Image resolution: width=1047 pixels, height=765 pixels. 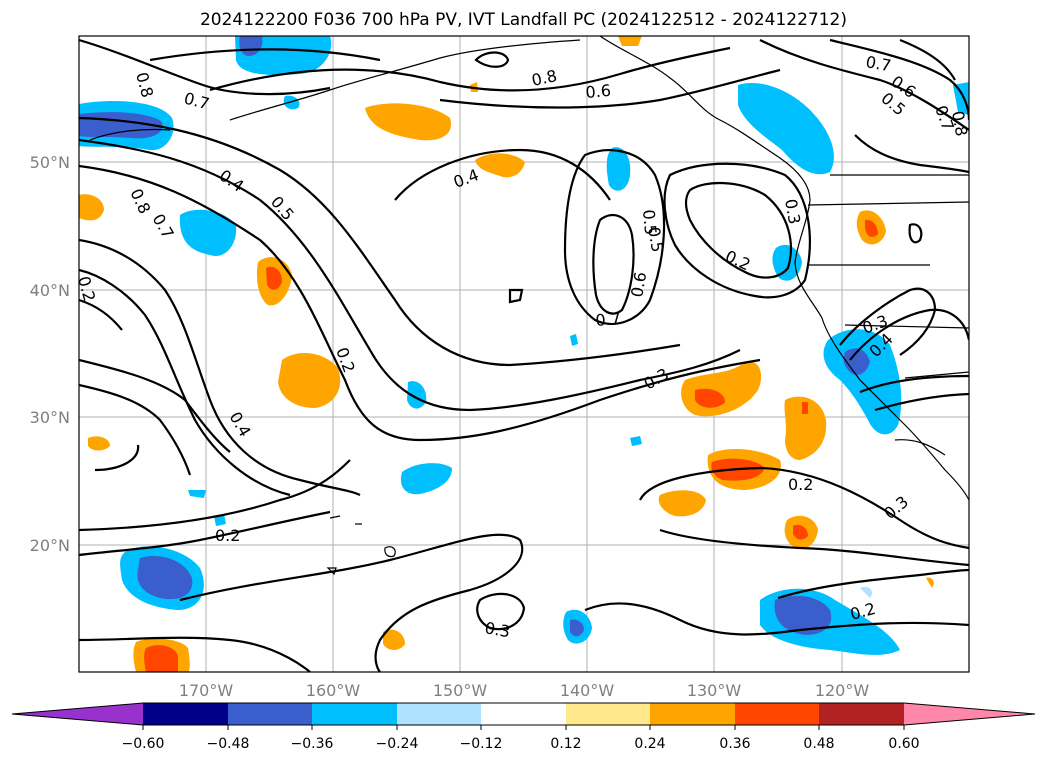 What do you see at coordinates (818, 744) in the screenshot?
I see `colorbar-tick-label: 0.48` at bounding box center [818, 744].